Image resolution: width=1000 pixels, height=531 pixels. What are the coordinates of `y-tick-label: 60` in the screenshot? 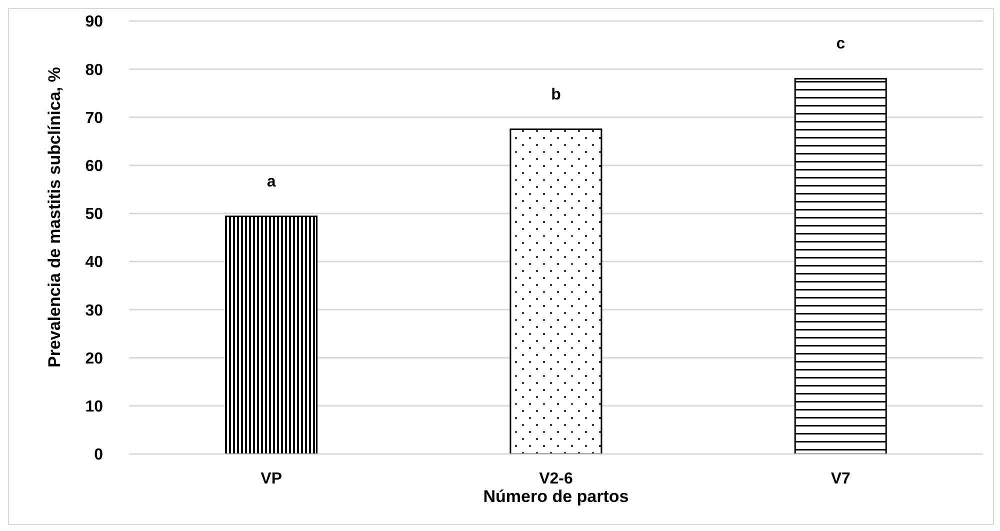 It's located at (94, 167).